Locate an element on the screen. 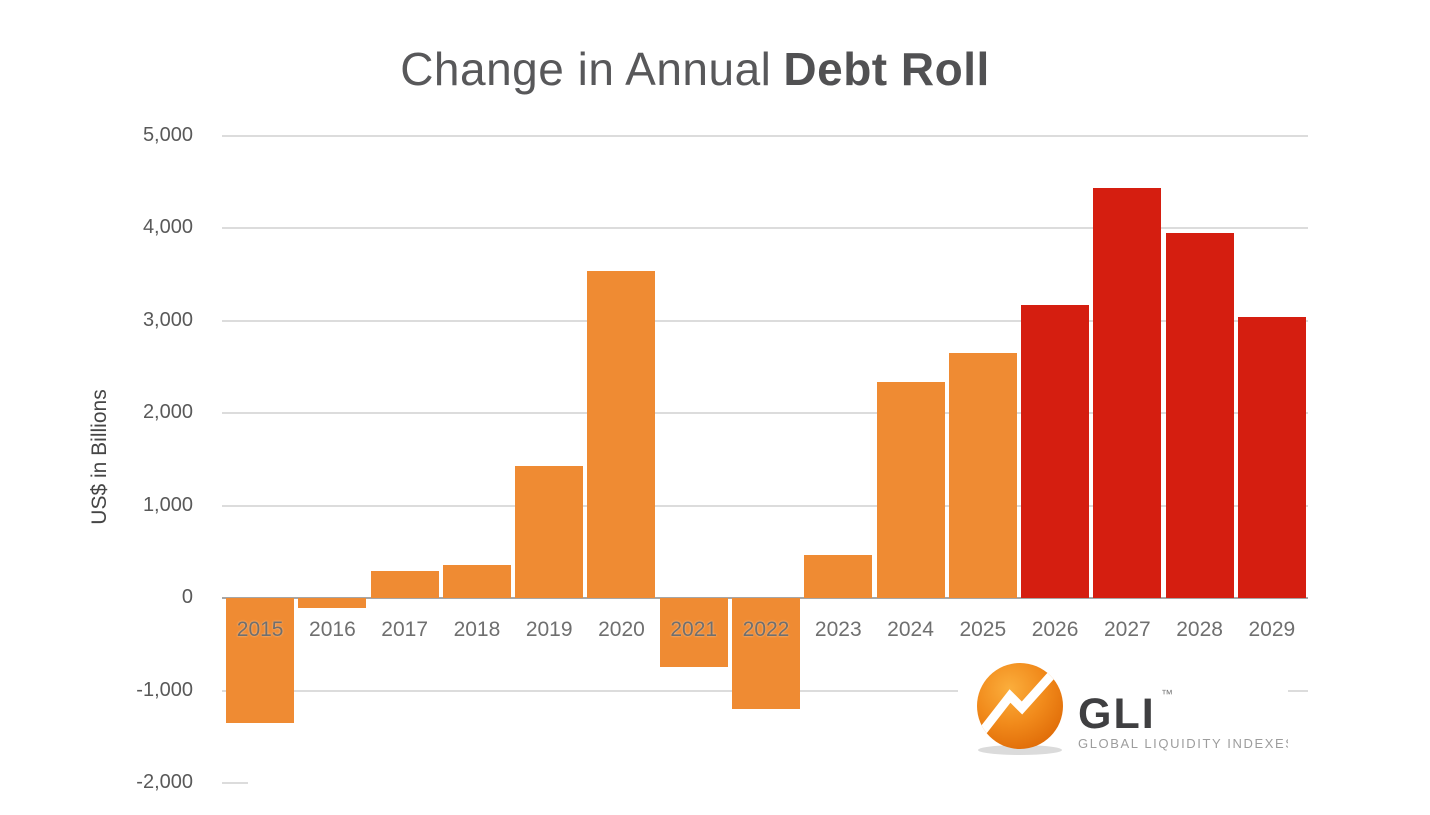 The width and height of the screenshot is (1430, 815). bar-2022 is located at coordinates (766, 653).